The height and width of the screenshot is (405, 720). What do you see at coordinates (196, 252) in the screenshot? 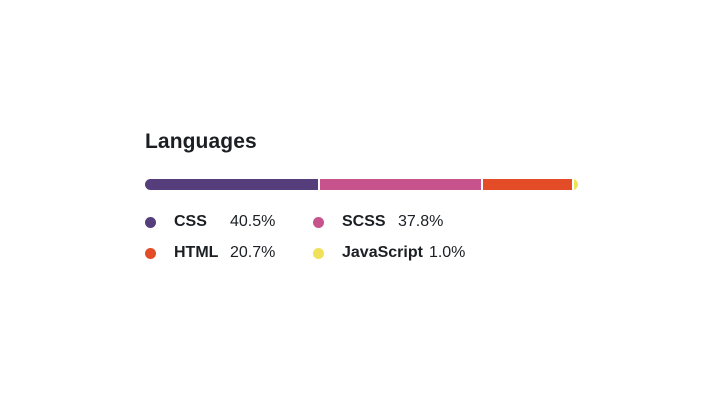
I see `legend-language-name: HTML` at bounding box center [196, 252].